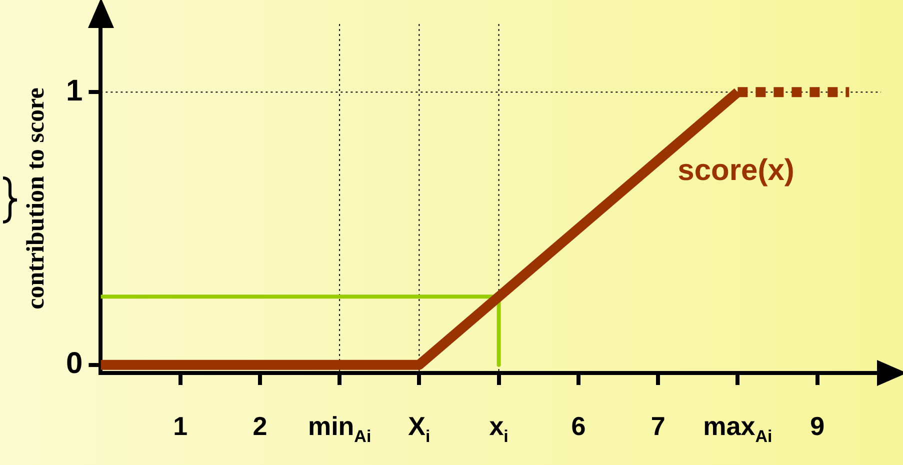 This screenshot has width=903, height=465. What do you see at coordinates (578, 426) in the screenshot?
I see `x-tick-label: 6` at bounding box center [578, 426].